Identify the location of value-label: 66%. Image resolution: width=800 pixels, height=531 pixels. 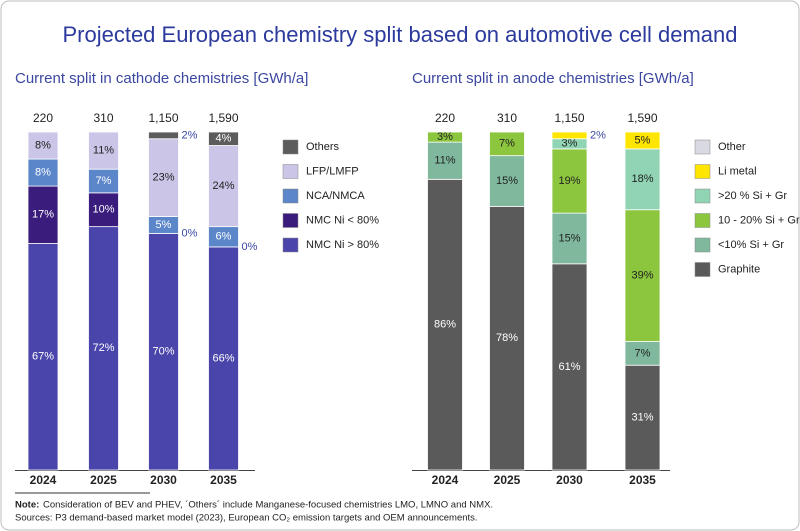
(223, 358).